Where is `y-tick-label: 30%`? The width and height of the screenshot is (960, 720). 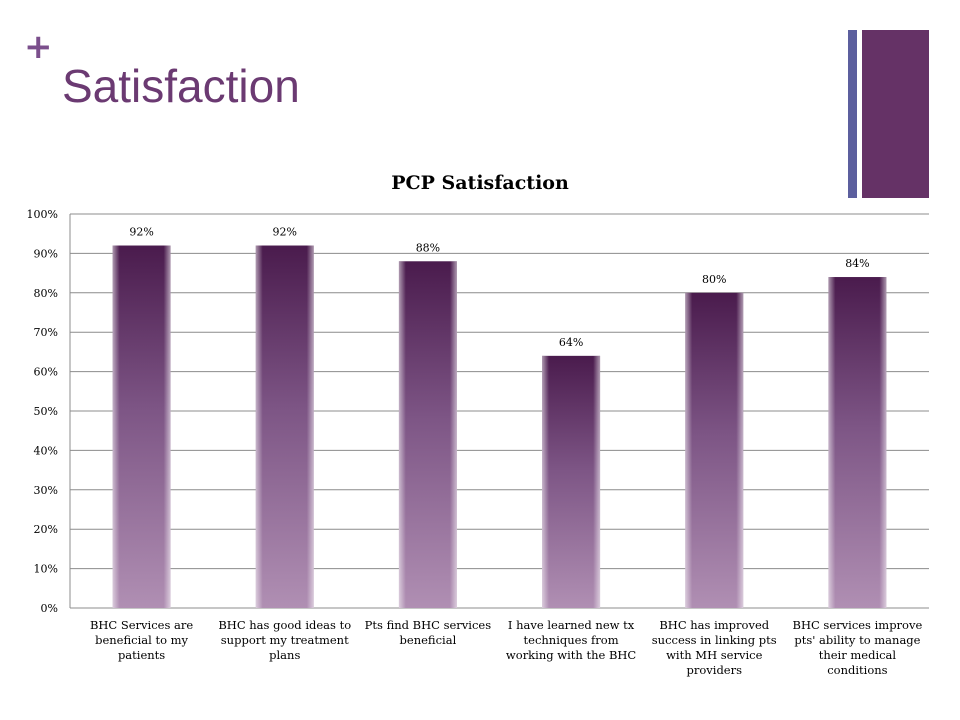
y-tick-label: 30% is located at coordinates (46, 490).